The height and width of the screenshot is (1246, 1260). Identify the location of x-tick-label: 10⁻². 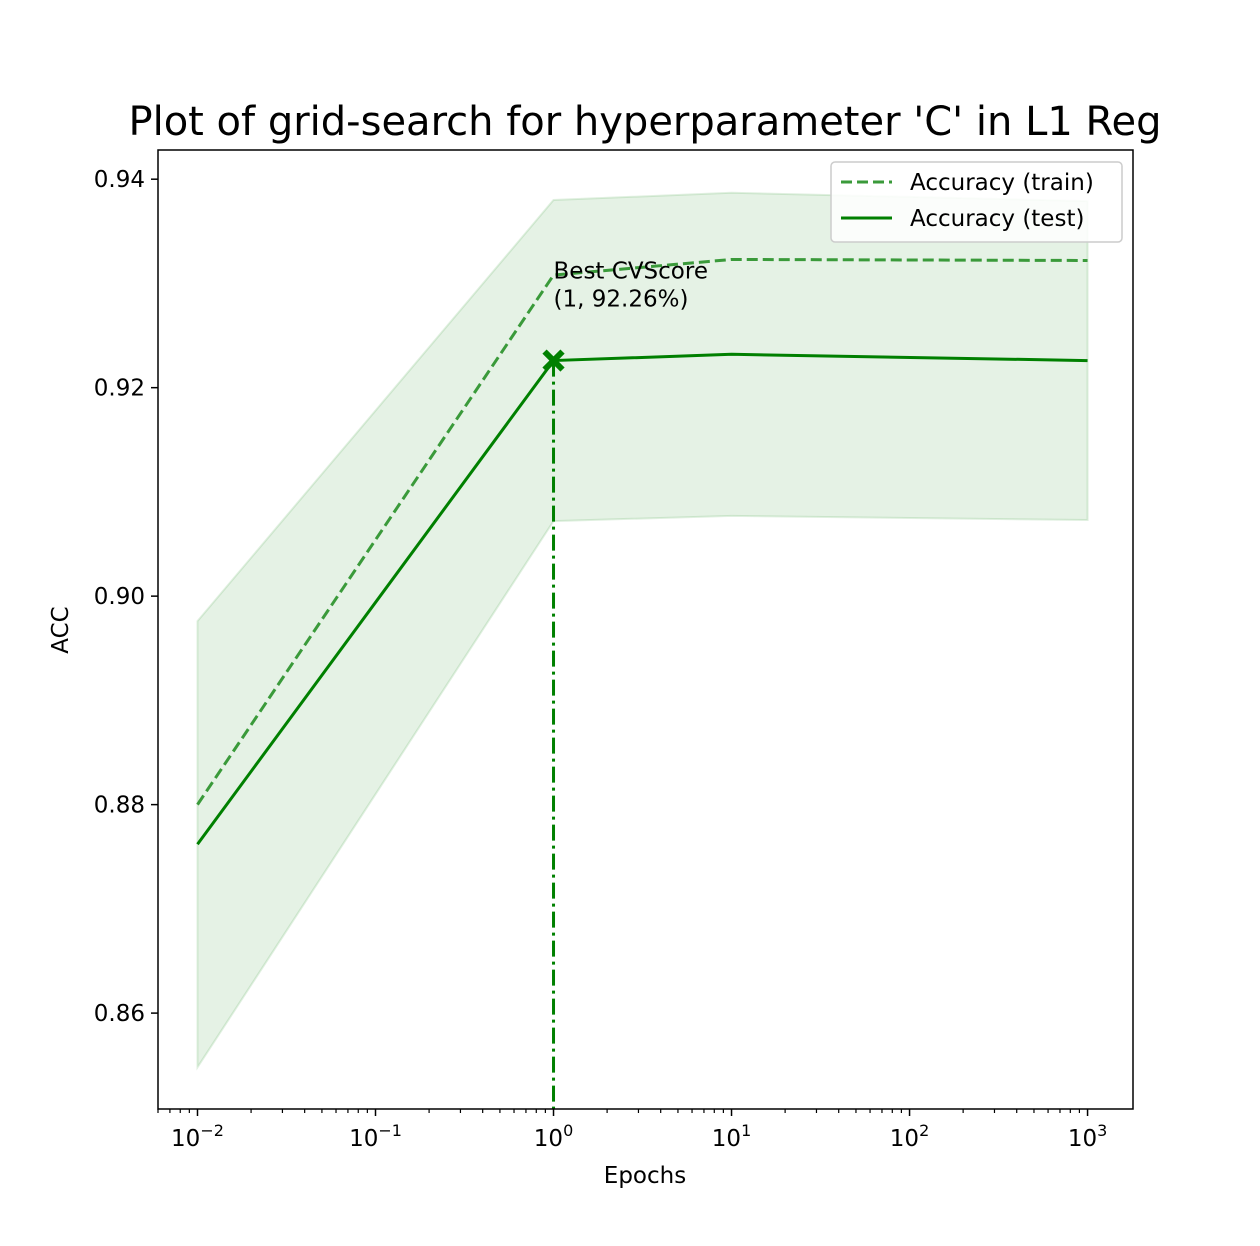
(197, 1136).